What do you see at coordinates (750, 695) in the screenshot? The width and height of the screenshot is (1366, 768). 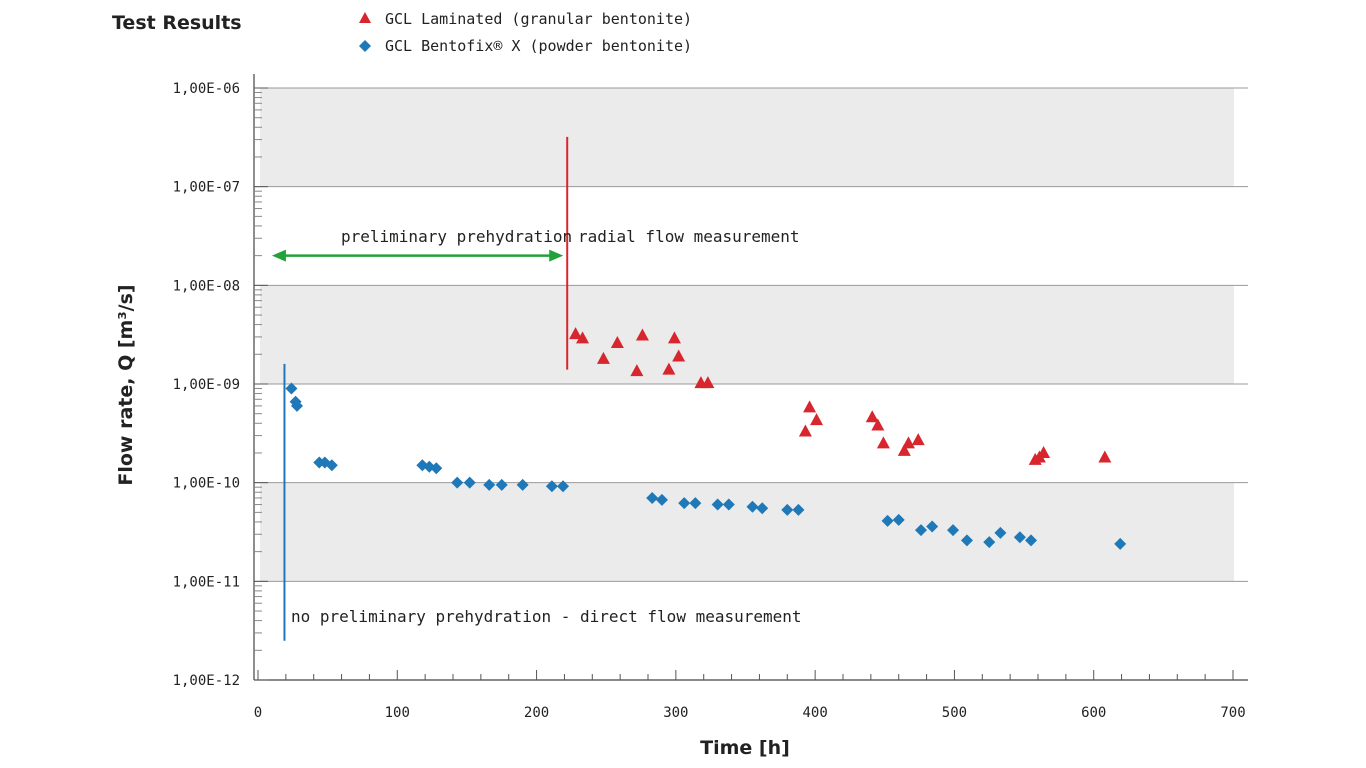 I see `x-axis-ticks: 0 100 200 300 400 500 600 700` at bounding box center [750, 695].